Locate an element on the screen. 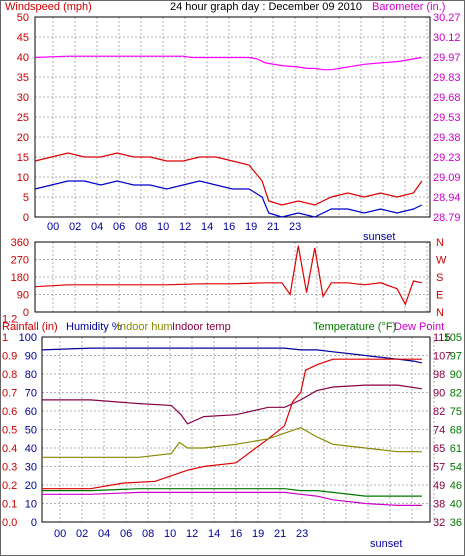  left-tick-label: 15 is located at coordinates (23, 158).